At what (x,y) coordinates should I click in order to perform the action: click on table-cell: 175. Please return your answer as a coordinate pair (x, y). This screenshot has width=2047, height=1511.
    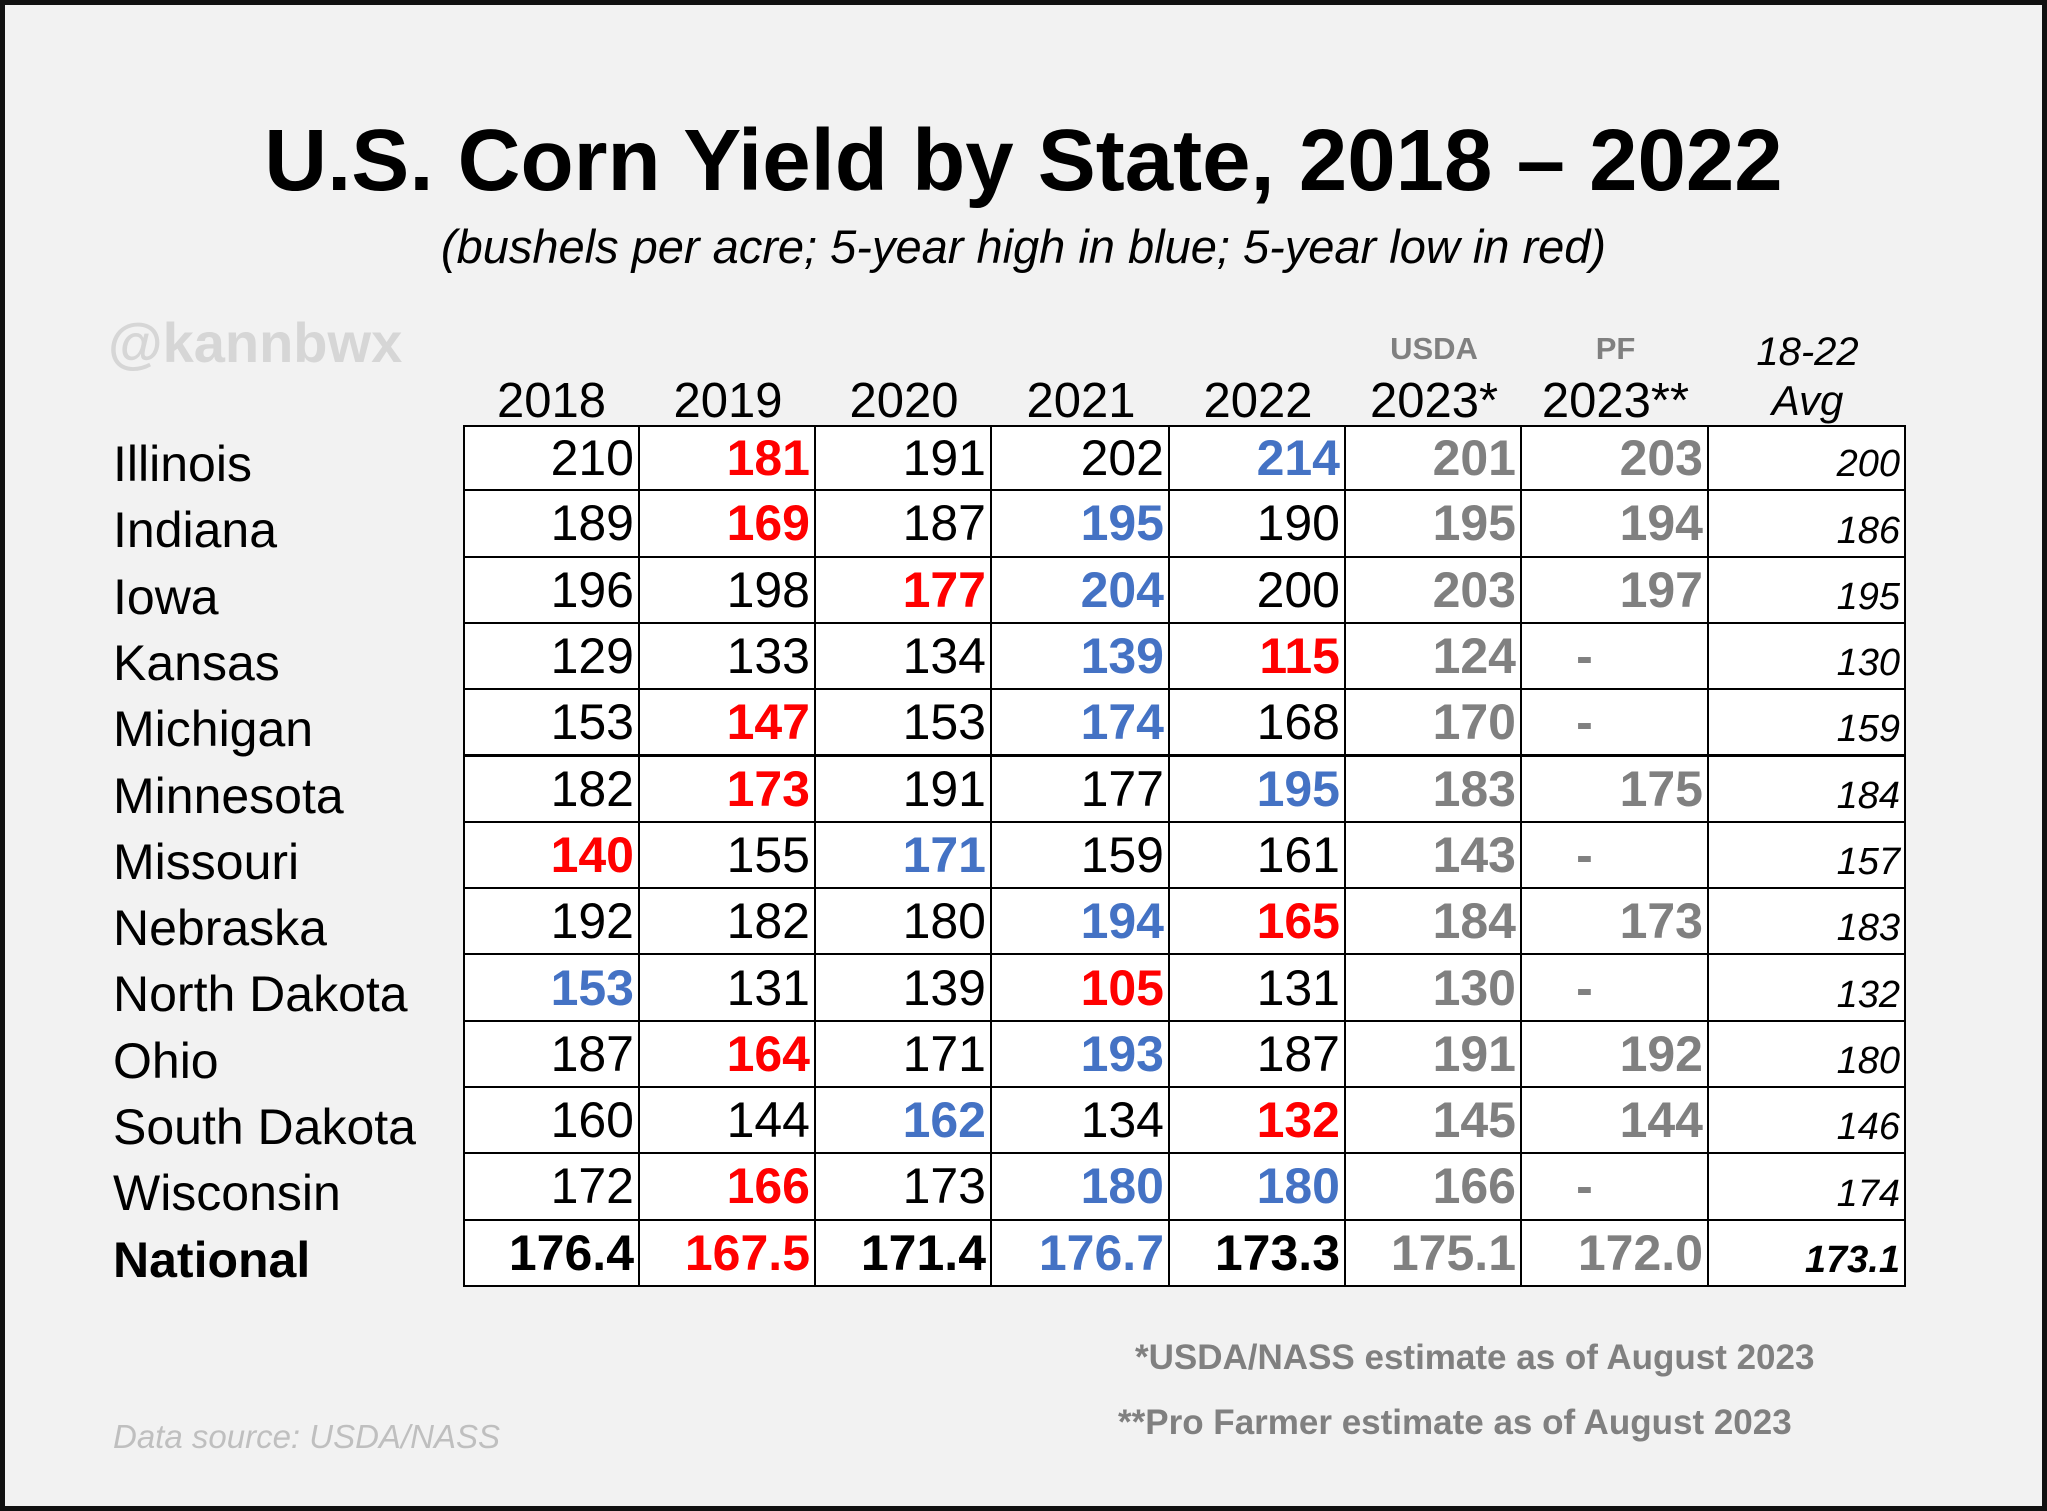
    Looking at the image, I should click on (1614, 788).